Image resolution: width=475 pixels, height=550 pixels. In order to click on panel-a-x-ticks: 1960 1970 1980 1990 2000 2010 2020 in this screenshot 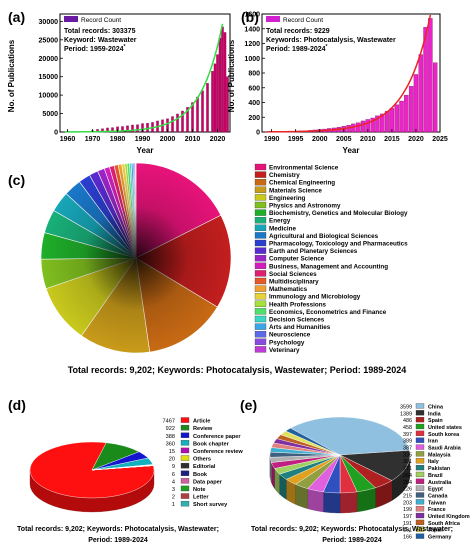, I will do `click(142, 136)`.